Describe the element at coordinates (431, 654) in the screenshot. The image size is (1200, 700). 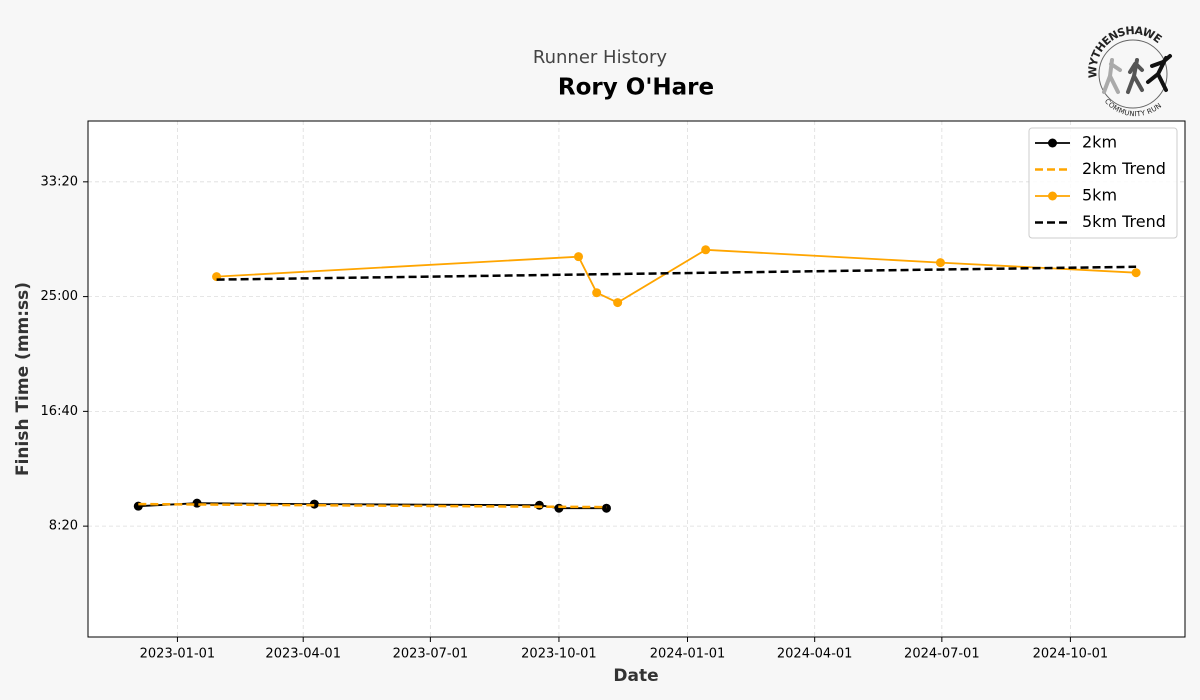
I see `x-tick-label: 2023-07-01` at that location.